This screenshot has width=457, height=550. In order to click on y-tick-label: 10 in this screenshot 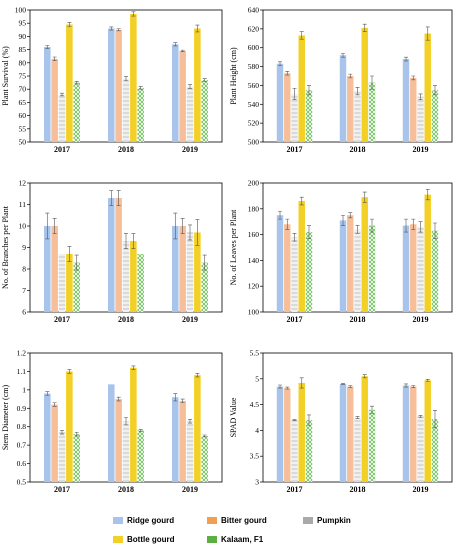, I will do `click(23, 226)`.